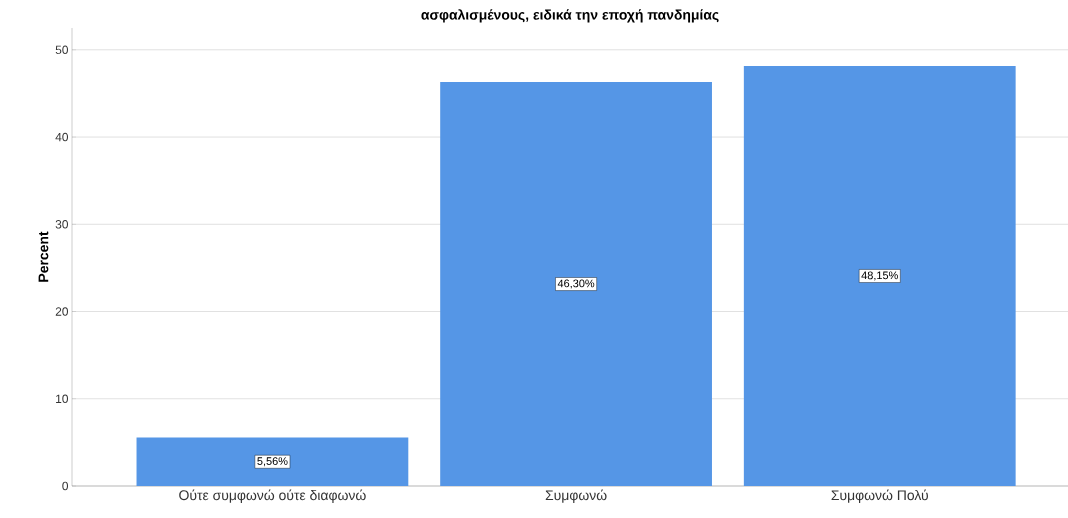  What do you see at coordinates (62, 224) in the screenshot?
I see `y-tick-label: 30` at bounding box center [62, 224].